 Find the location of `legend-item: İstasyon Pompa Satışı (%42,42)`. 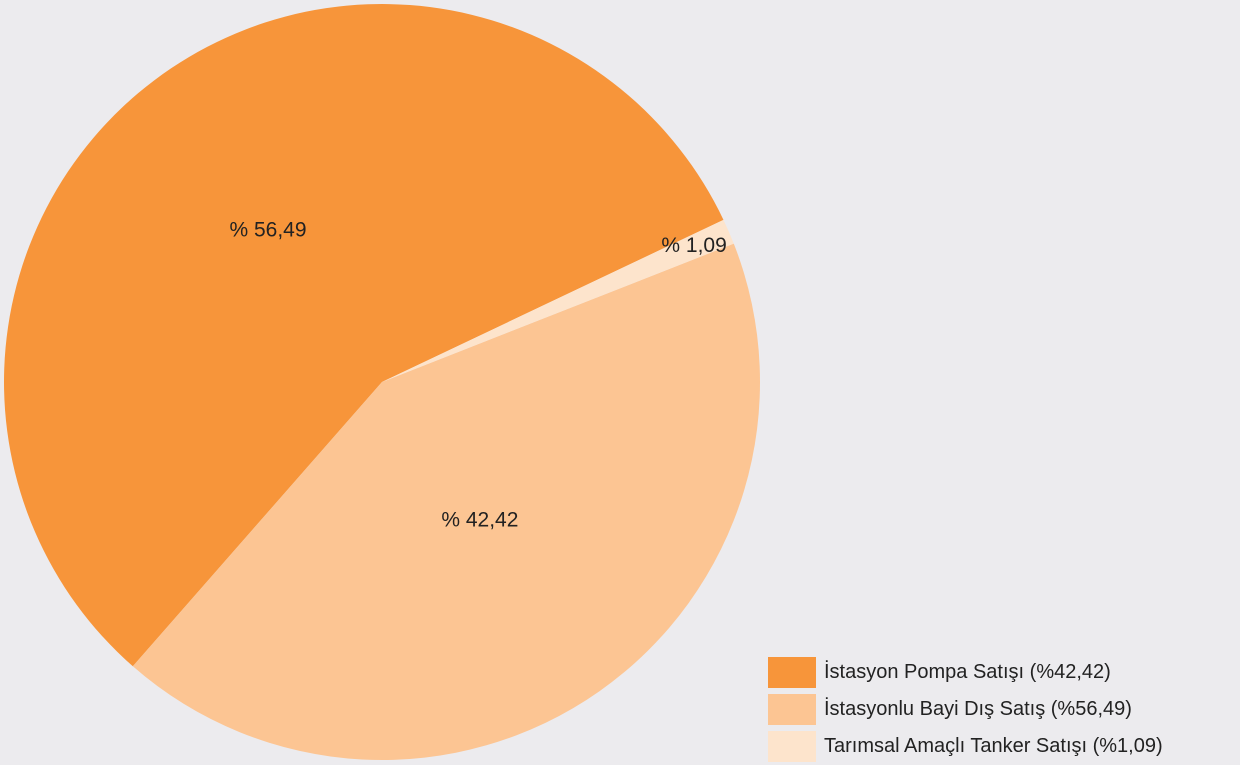

legend-item: İstasyon Pompa Satışı (%42,42) is located at coordinates (1002, 672).